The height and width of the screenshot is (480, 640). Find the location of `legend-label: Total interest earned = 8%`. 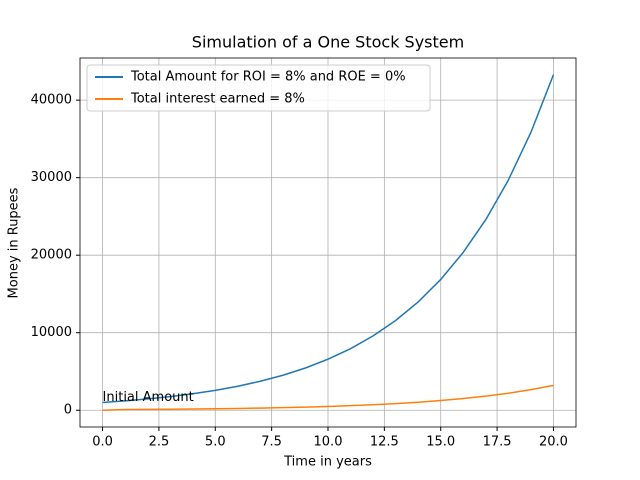

legend-label: Total interest earned = 8% is located at coordinates (217, 99).